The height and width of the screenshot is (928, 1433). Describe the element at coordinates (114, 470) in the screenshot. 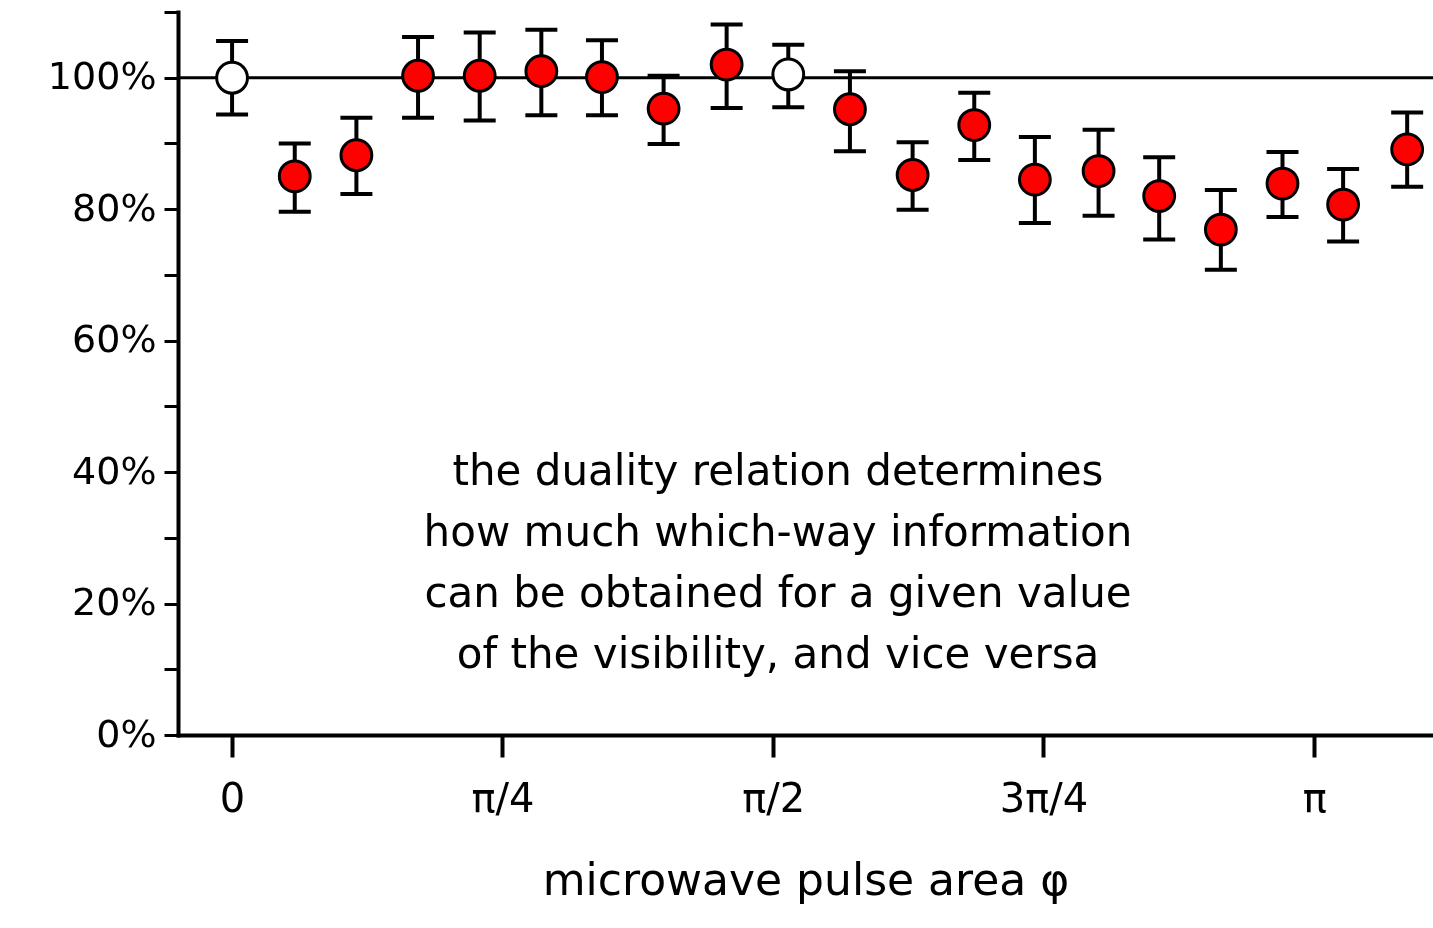

I see `y-tick-label: 40%` at that location.